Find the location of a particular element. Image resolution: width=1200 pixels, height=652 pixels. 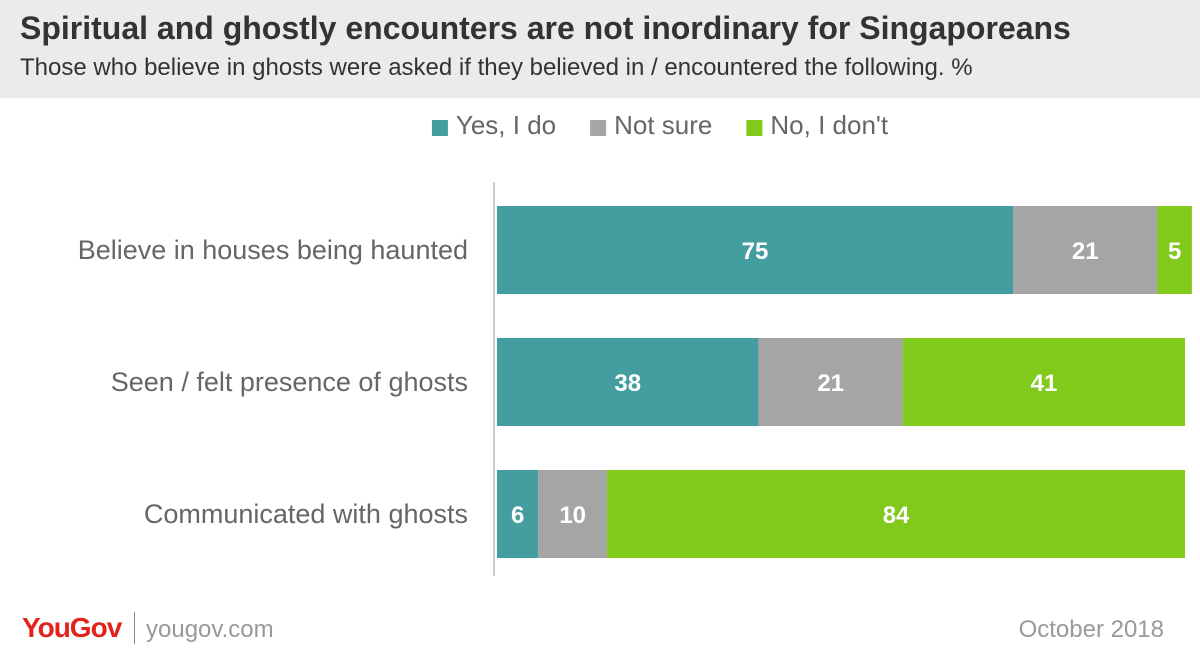

data-label-no-i-don-t-1: 5 is located at coordinates (1174, 251).